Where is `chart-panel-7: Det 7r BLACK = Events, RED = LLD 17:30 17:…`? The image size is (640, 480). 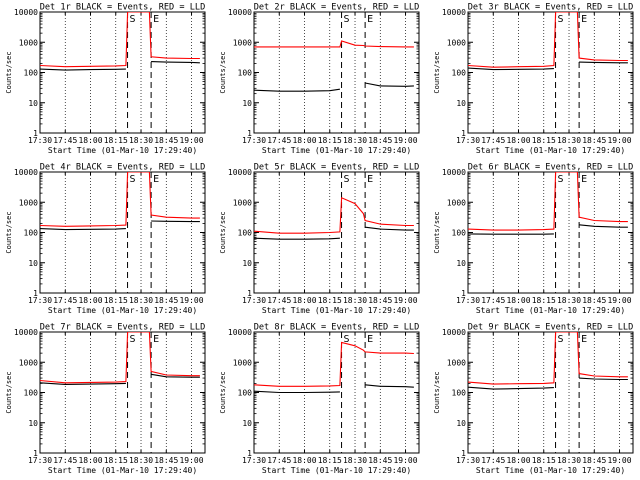 chart-panel-7: Det 7r BLACK = Events, RED = LLD 17:30 17:… is located at coordinates (105, 399).